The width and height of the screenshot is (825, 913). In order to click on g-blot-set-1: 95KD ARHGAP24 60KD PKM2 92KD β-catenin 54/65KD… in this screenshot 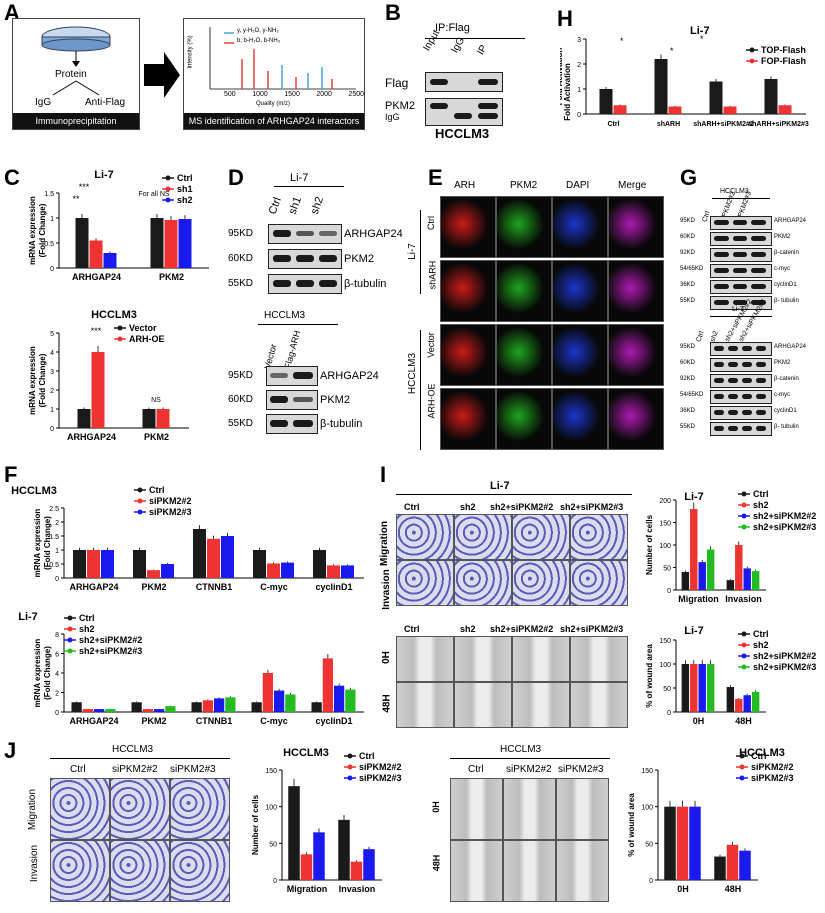, I will do `click(752, 265)`.